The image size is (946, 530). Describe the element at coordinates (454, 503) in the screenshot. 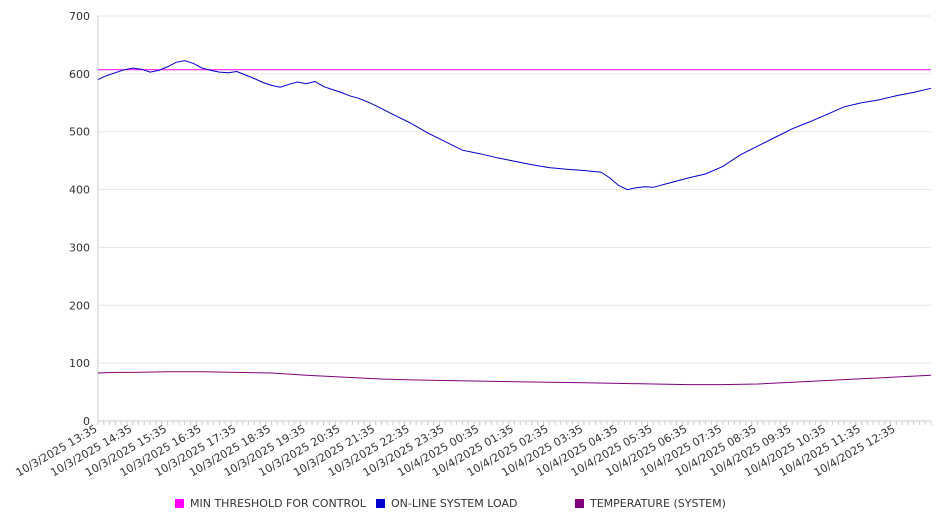

I see `legend-label-system-load: ON-LINE SYSTEM LOAD` at that location.